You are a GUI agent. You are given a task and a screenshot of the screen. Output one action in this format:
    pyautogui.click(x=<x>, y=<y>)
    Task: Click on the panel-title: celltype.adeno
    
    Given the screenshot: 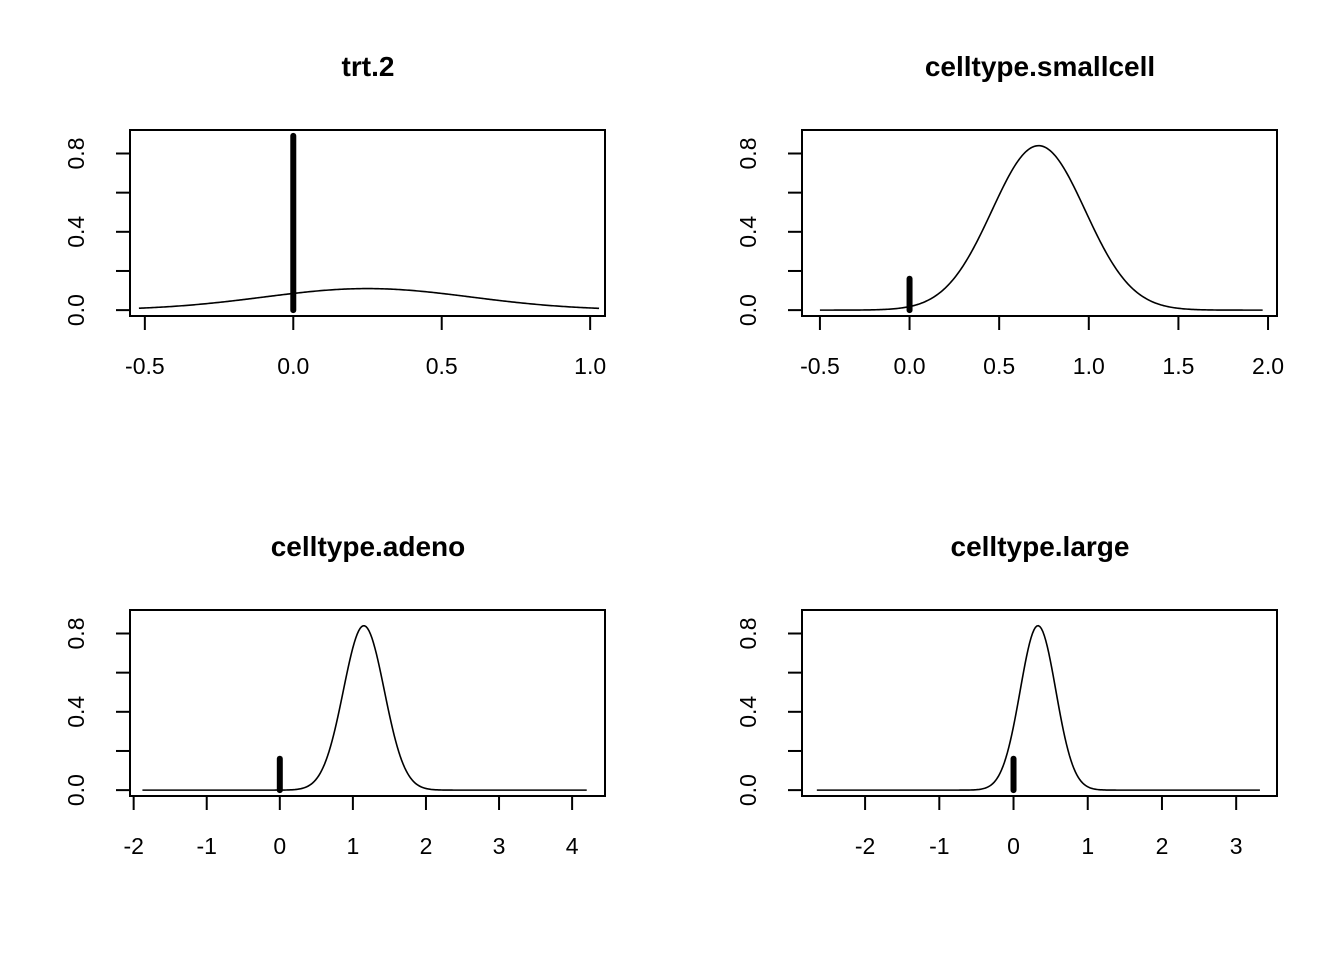 What is the action you would take?
    pyautogui.click(x=368, y=546)
    